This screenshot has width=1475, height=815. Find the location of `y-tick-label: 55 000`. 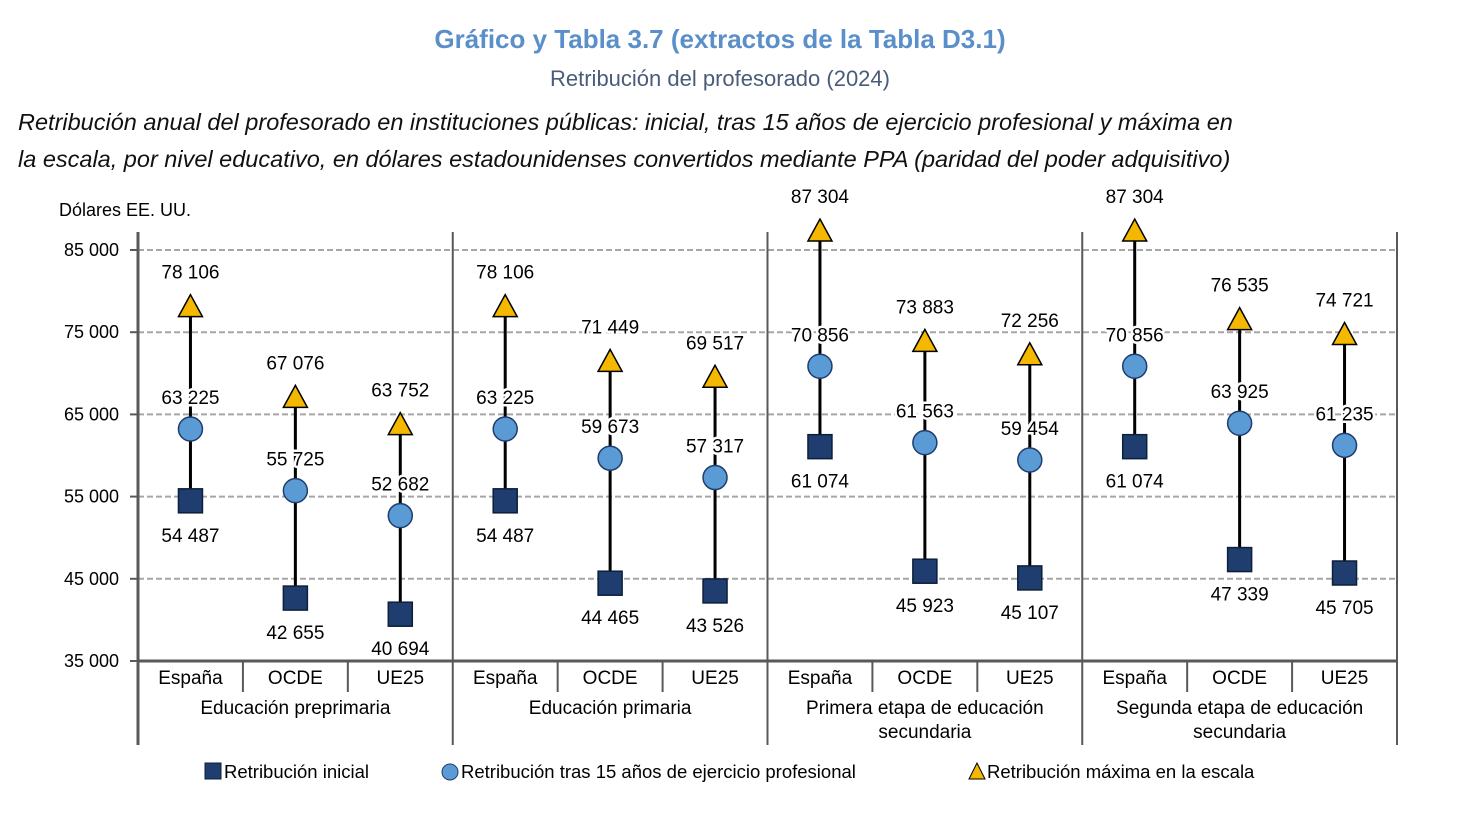

y-tick-label: 55 000 is located at coordinates (91, 497).